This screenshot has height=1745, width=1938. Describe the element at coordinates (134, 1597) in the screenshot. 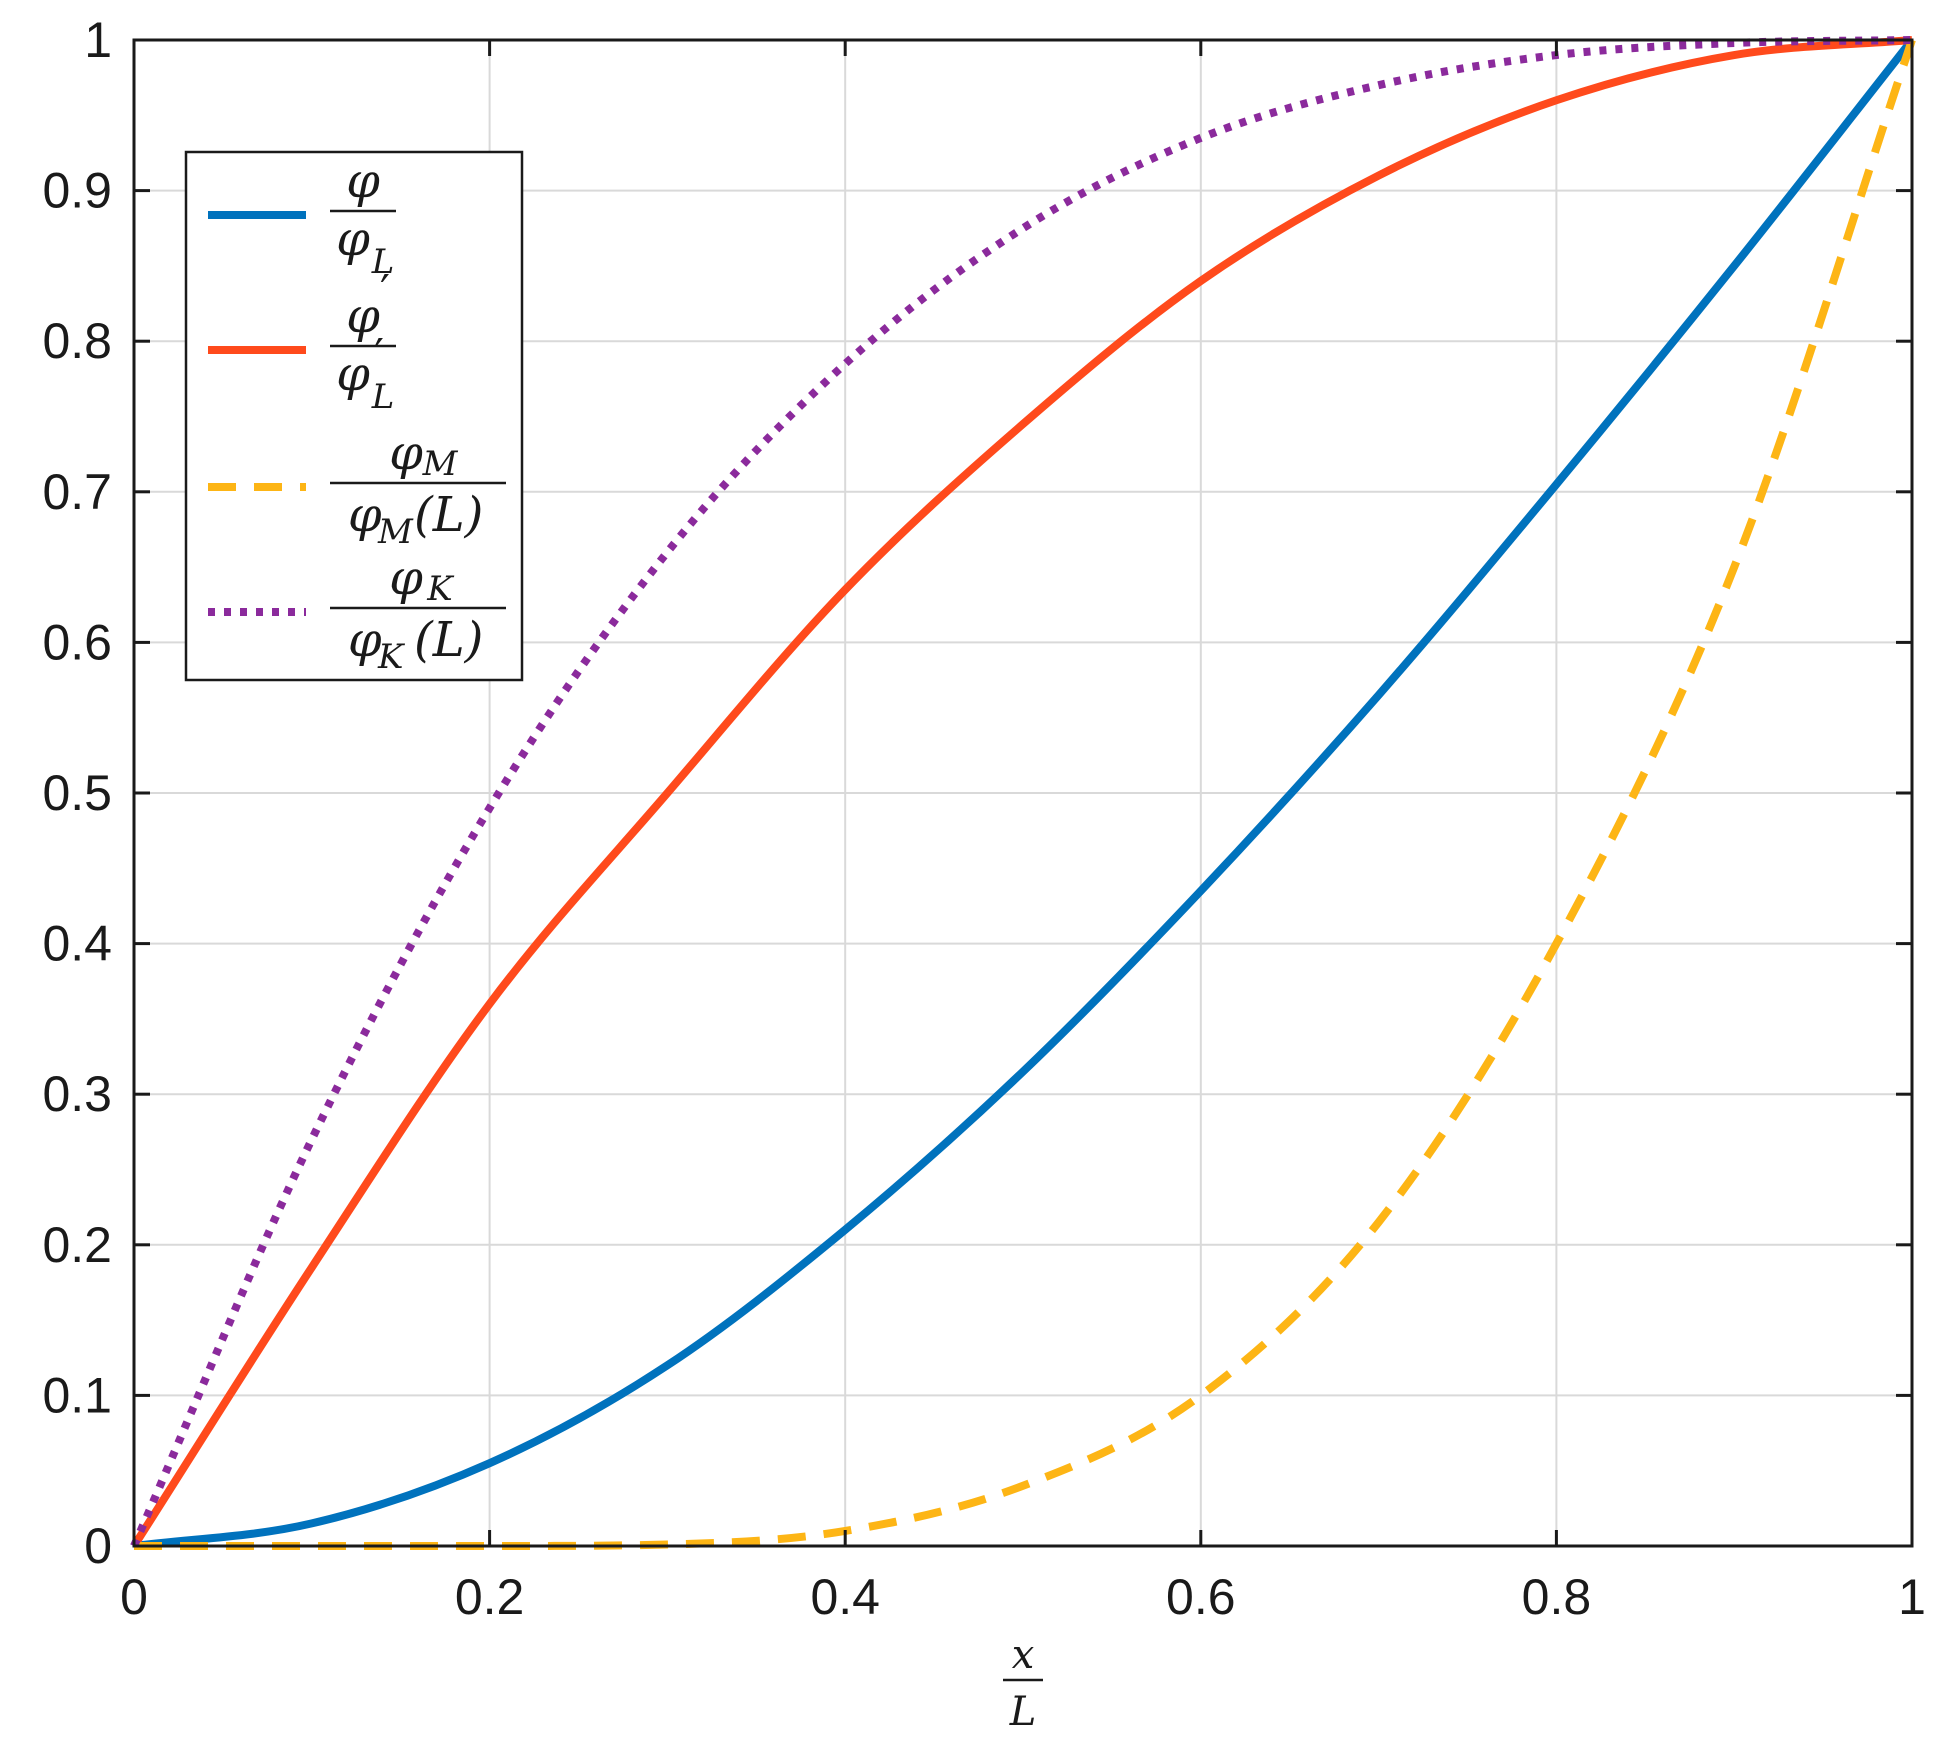

I see `x-tick-label: 0` at that location.